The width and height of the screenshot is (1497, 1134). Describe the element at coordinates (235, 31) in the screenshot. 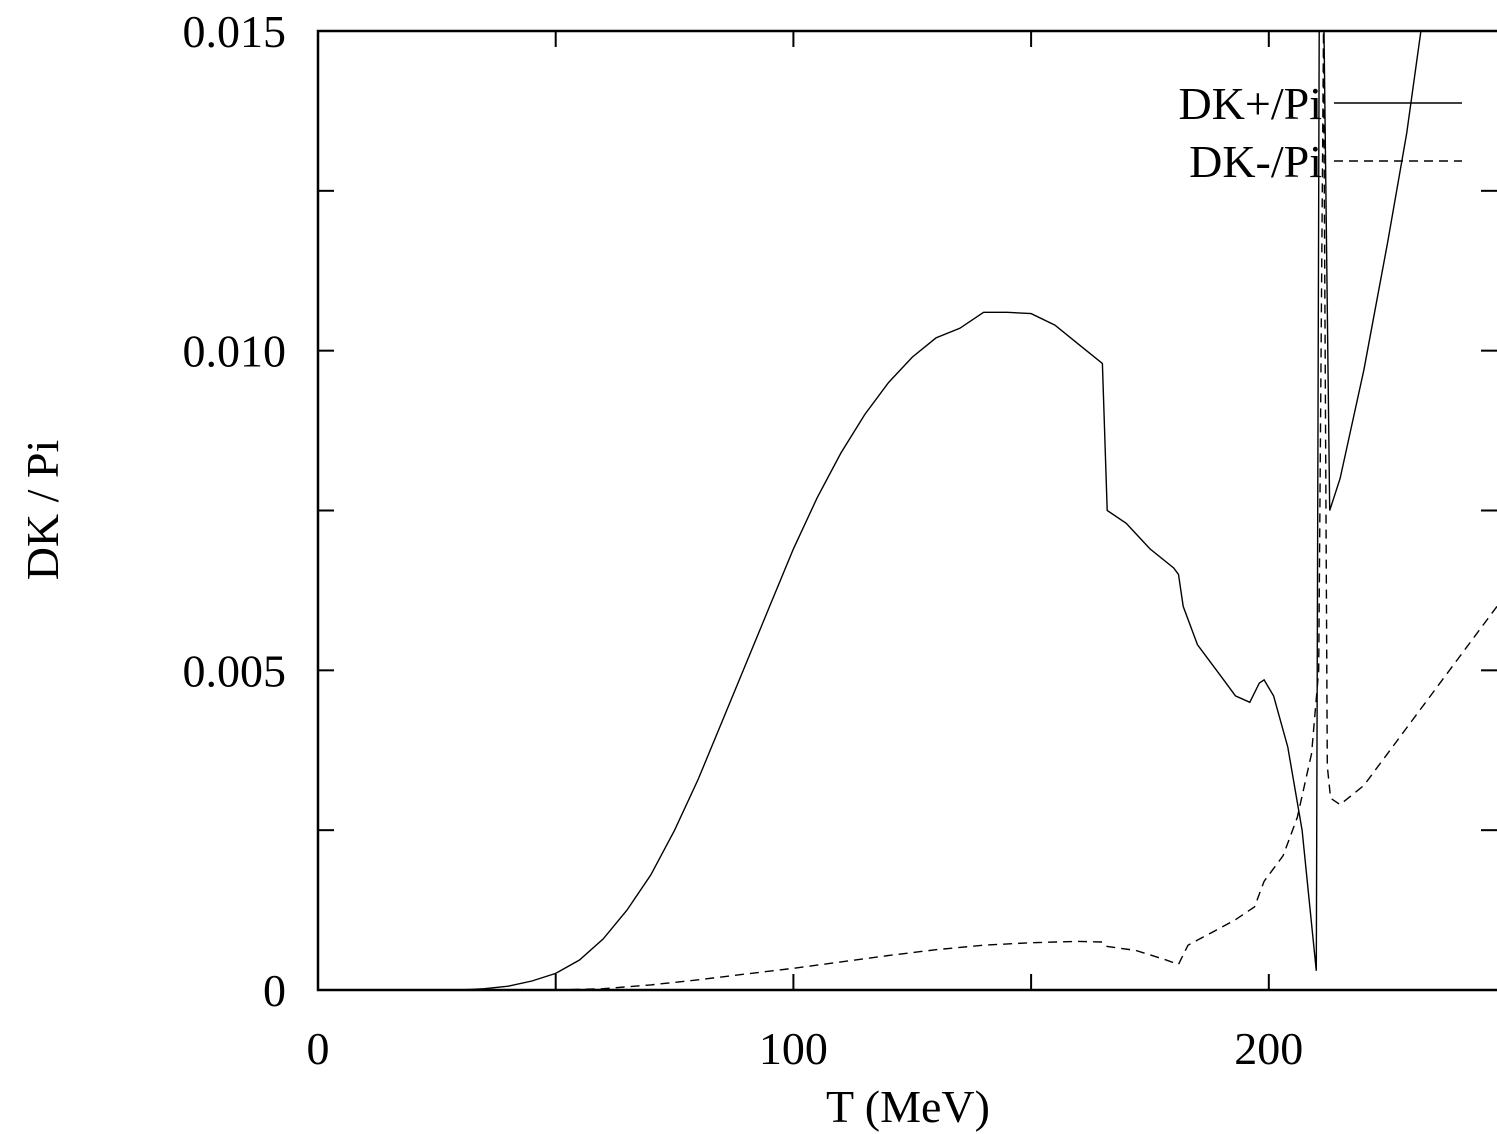

I see `y-tick-label: 0.015` at that location.